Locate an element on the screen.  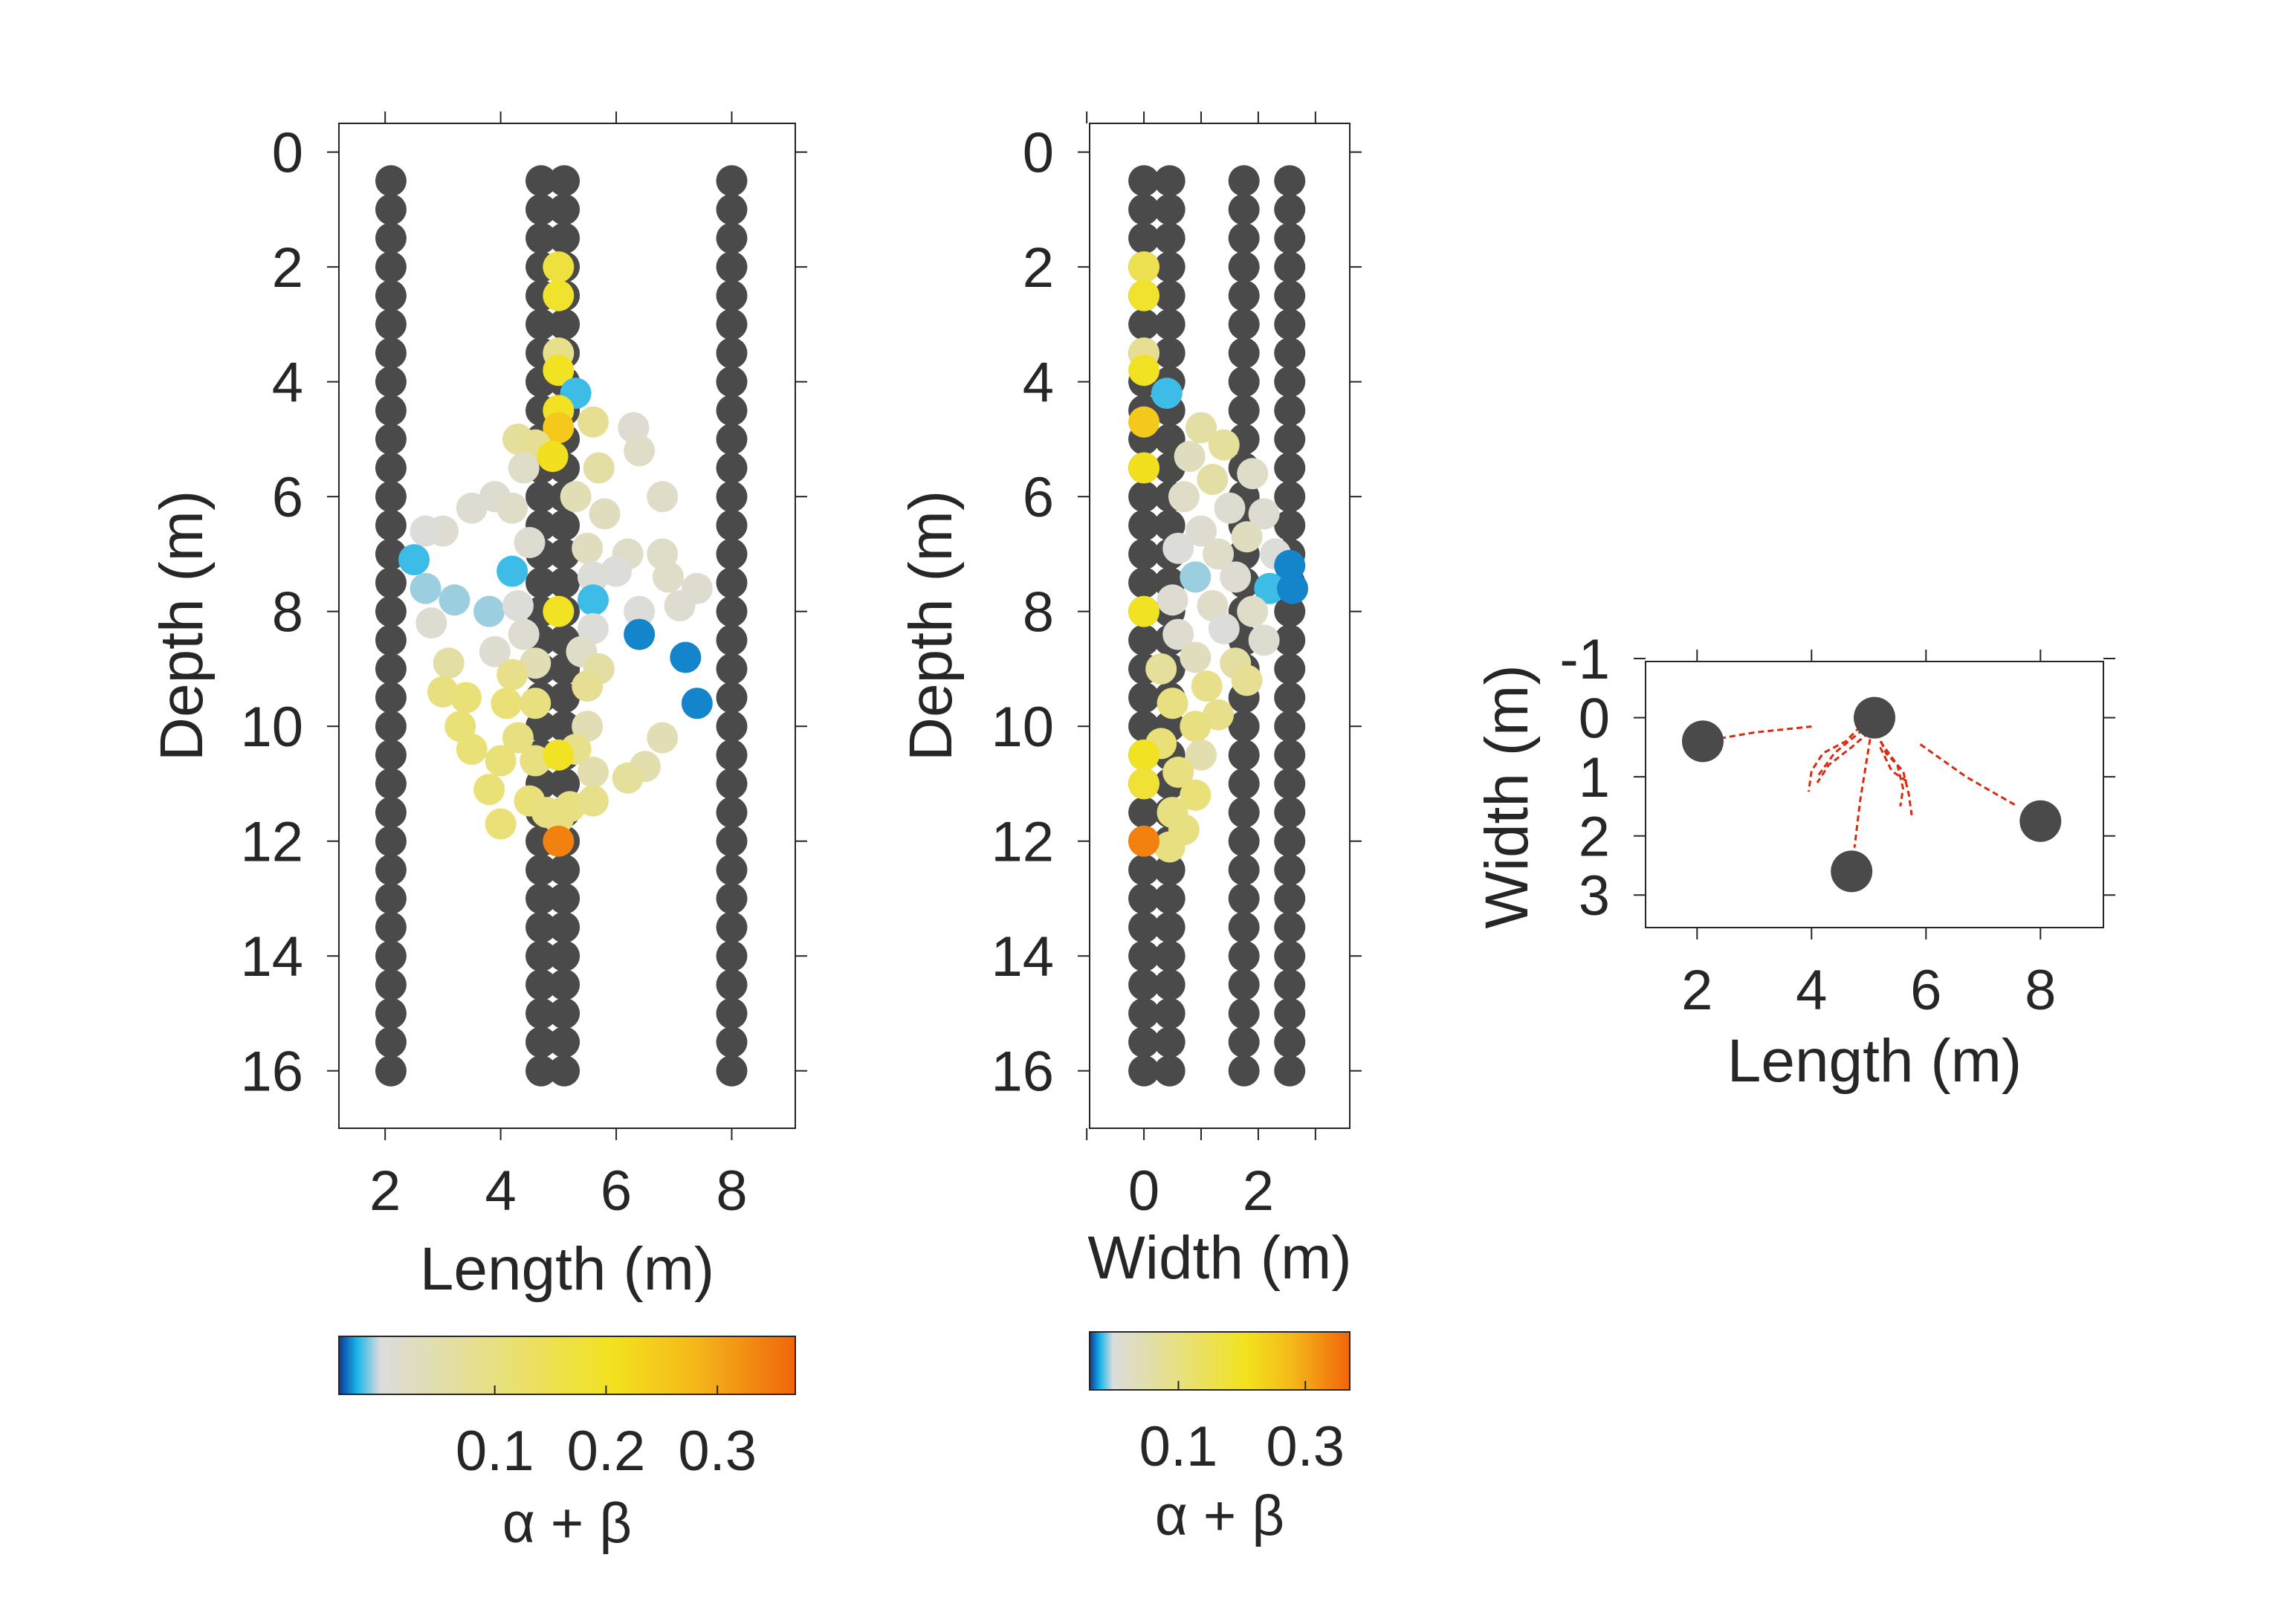
y-tick-label: 14 is located at coordinates (1022, 957).